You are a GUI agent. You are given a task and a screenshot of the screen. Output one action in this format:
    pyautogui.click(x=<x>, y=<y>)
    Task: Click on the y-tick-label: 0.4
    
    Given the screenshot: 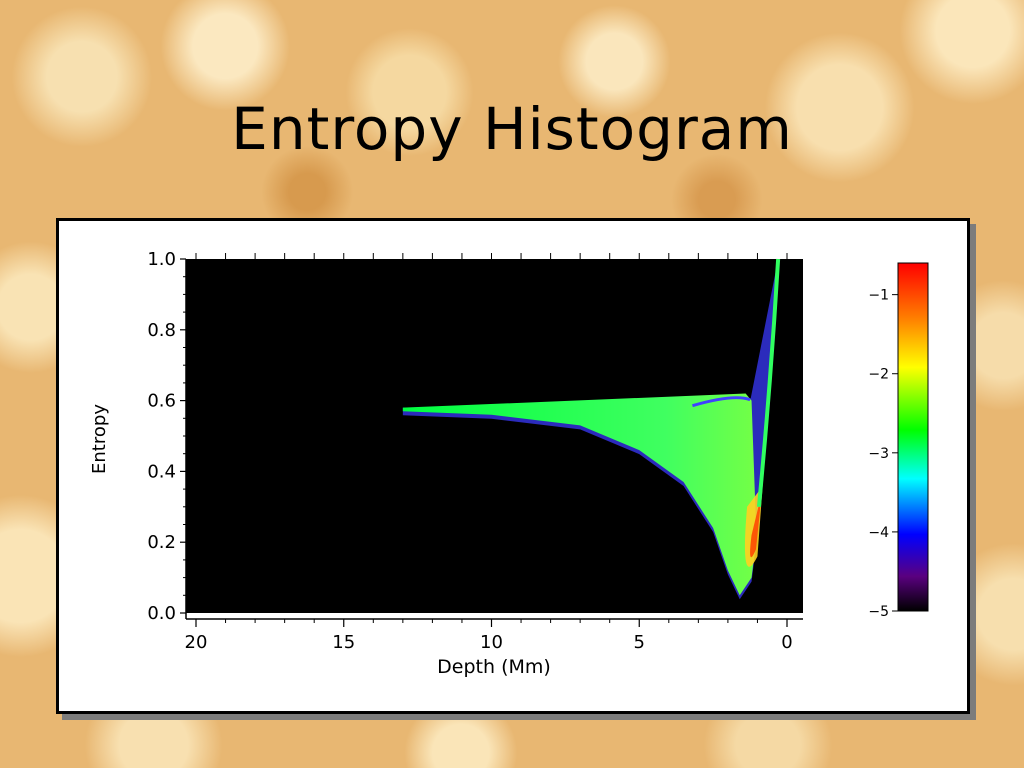 What is the action you would take?
    pyautogui.click(x=161, y=471)
    